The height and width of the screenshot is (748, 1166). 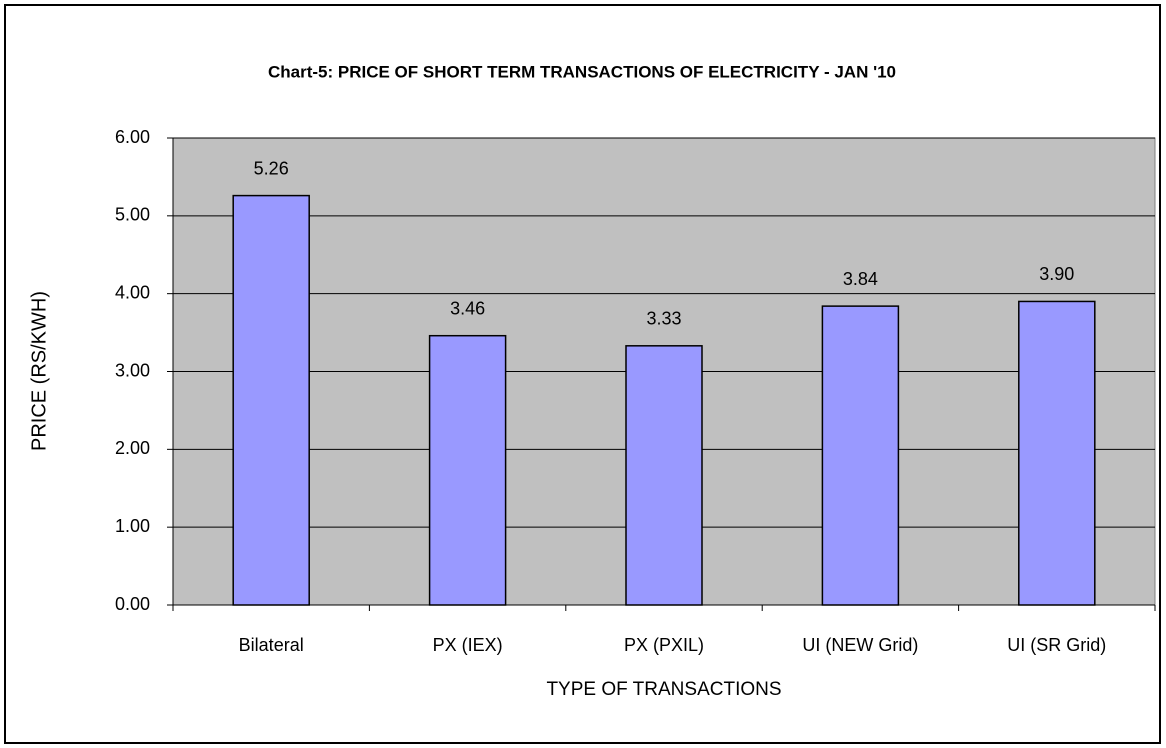 I want to click on y-tick-label: 1.00, so click(x=132, y=526).